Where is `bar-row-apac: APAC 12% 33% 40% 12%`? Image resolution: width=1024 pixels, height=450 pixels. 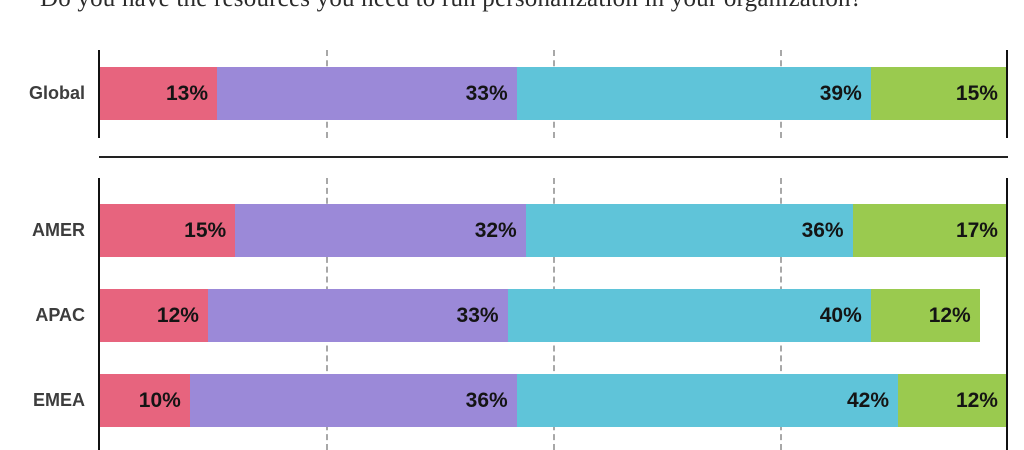
bar-row-apac: APAC 12% 33% 40% 12% is located at coordinates (521, 315).